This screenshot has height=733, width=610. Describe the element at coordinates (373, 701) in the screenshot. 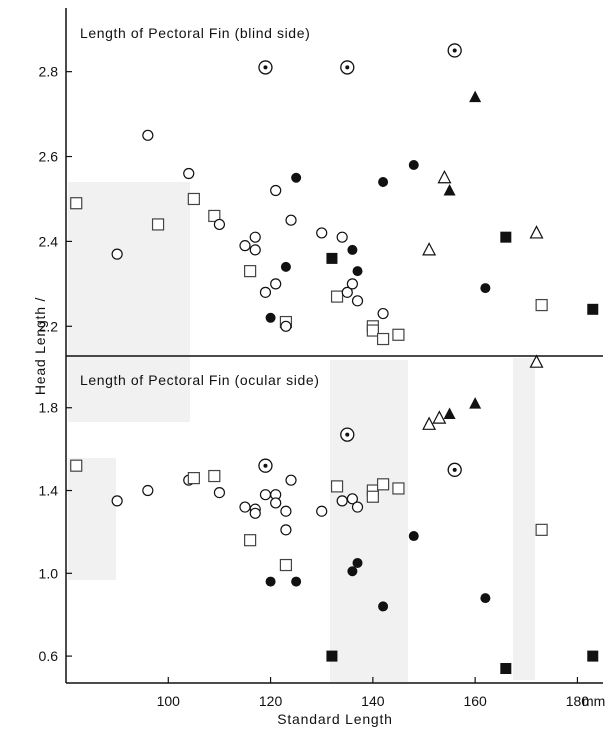

I see `x-tick-label: 140` at that location.